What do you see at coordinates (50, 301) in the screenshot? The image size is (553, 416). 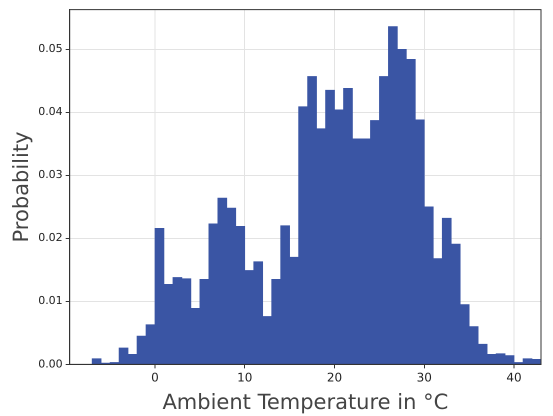 I see `y-tick-label: 0.01` at bounding box center [50, 301].